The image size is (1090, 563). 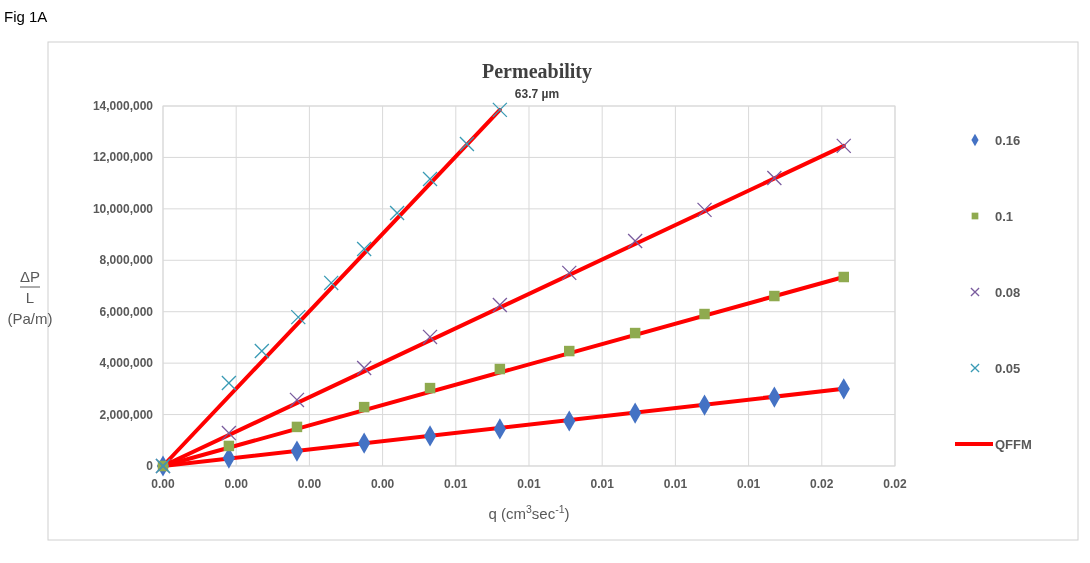 I want to click on legend-label: QFFM, so click(x=1013, y=444).